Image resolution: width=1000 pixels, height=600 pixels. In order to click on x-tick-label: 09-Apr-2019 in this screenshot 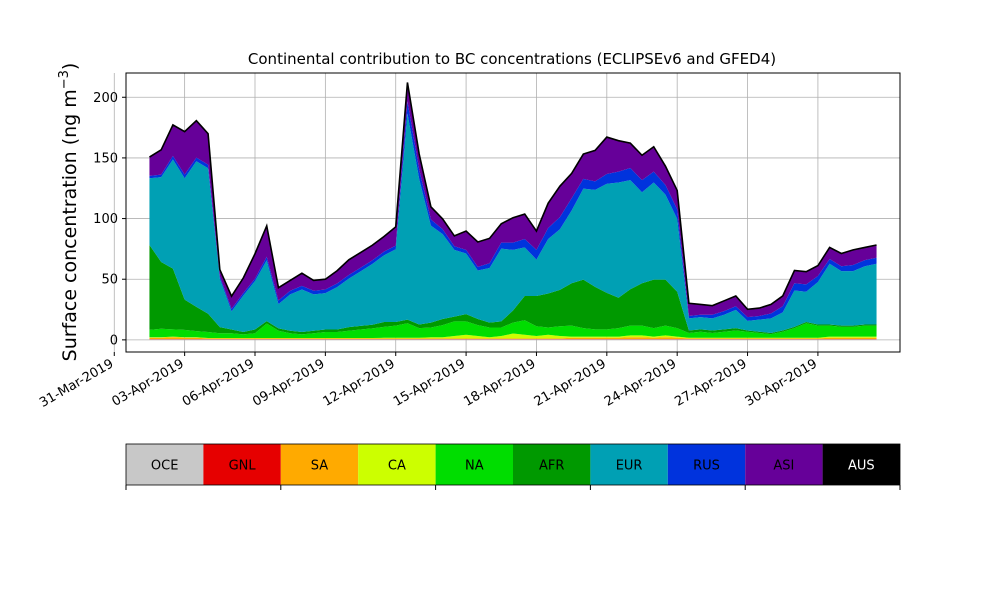, I will do `click(288, 382)`.